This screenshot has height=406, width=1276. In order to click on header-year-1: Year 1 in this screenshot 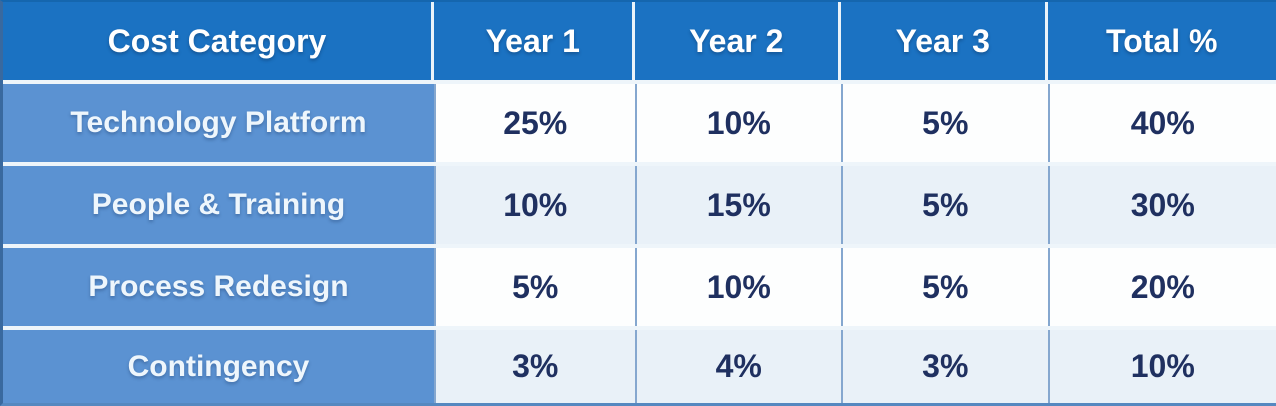, I will do `click(534, 41)`.